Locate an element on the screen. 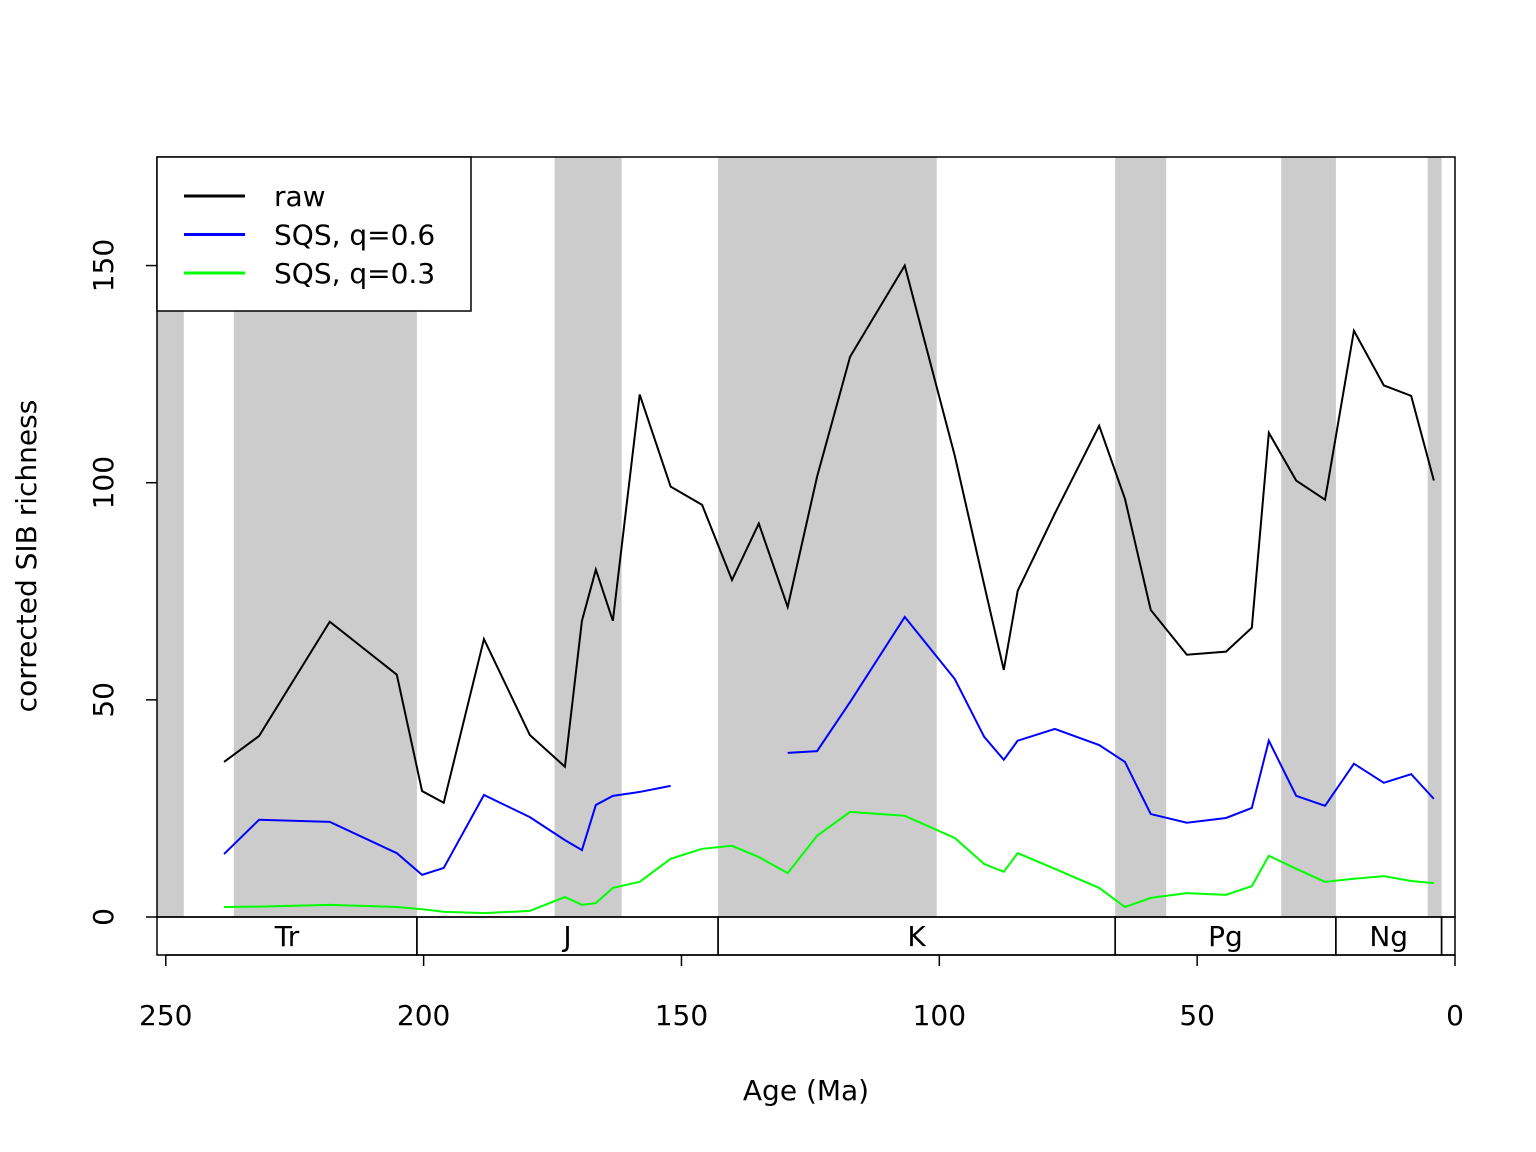  data-line is located at coordinates (829, 862).